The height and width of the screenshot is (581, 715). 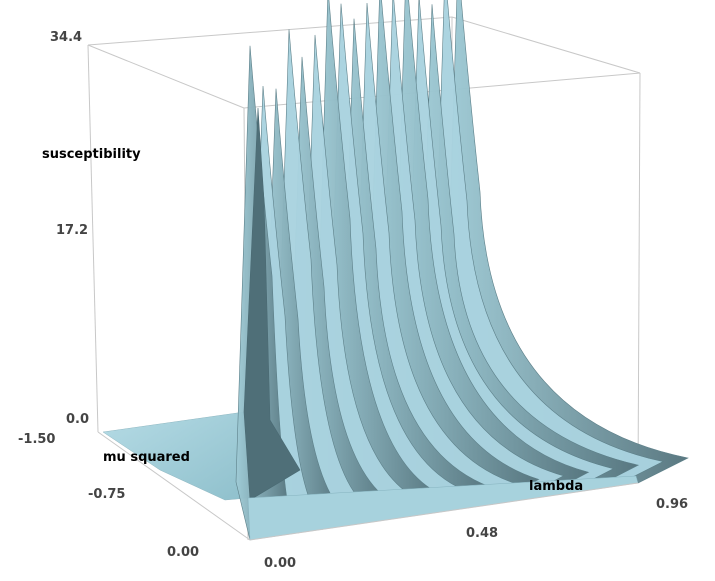 What do you see at coordinates (66, 37) in the screenshot?
I see `z-tick-label: 34.4` at bounding box center [66, 37].